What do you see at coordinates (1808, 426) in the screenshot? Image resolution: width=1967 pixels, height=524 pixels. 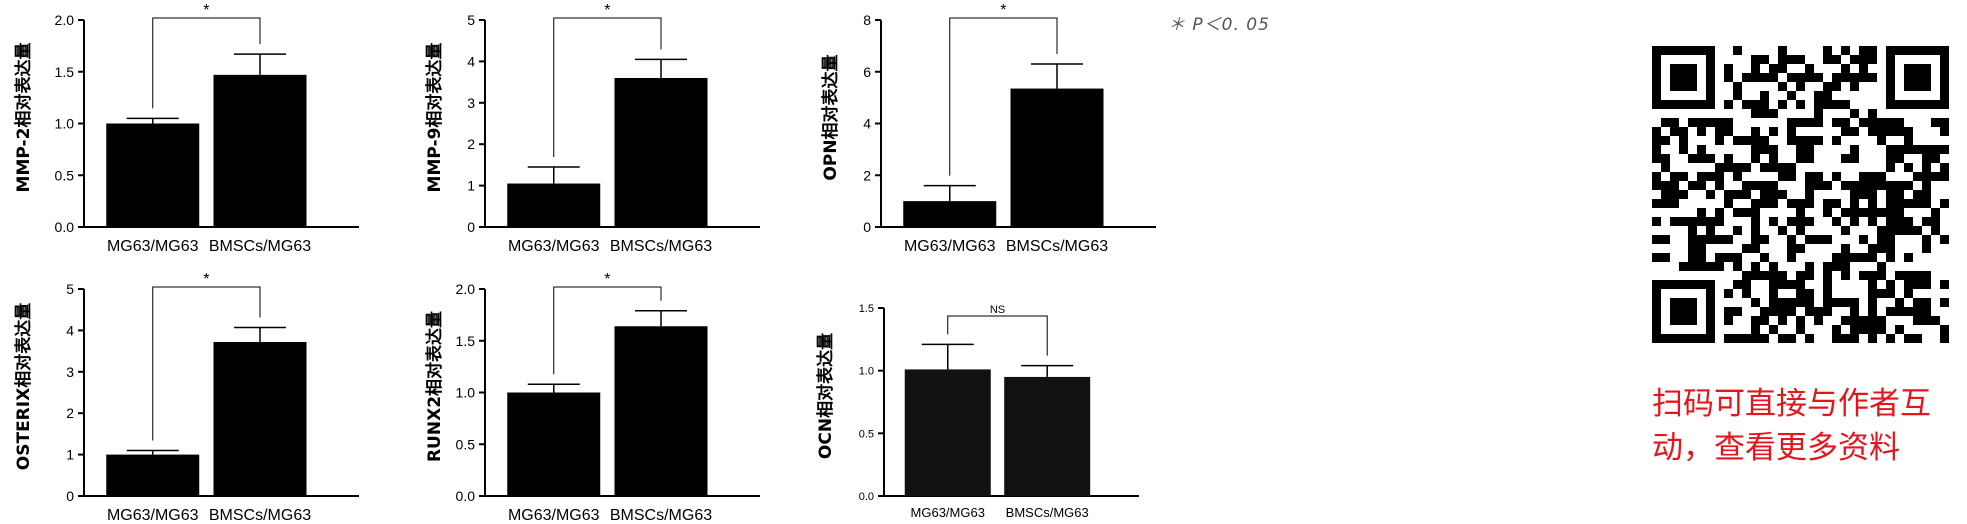 I see `promo-text: 扫码可直接与作者互 动，查看更多资料` at bounding box center [1808, 426].